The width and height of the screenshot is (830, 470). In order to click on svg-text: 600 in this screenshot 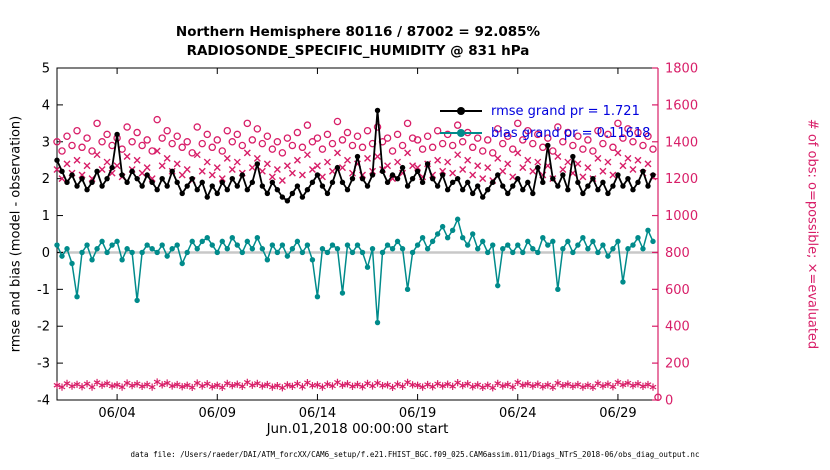, I will do `click(677, 290)`.